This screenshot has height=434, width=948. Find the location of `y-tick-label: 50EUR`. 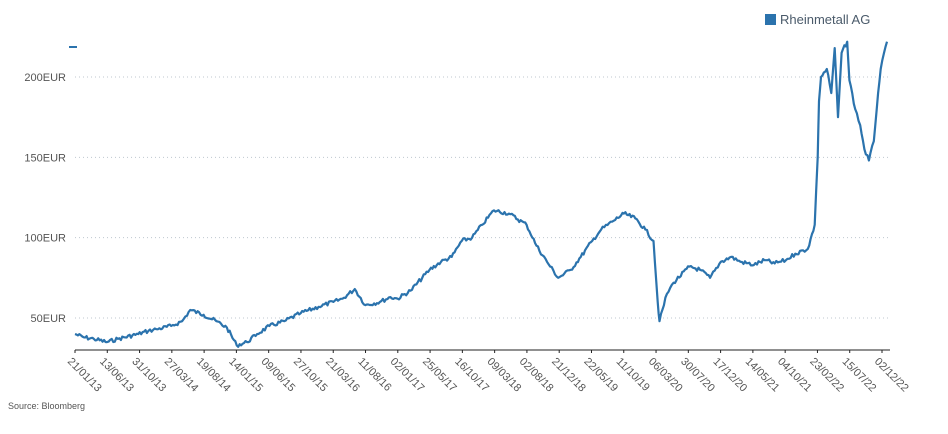

y-tick-label: 50EUR is located at coordinates (49, 319).